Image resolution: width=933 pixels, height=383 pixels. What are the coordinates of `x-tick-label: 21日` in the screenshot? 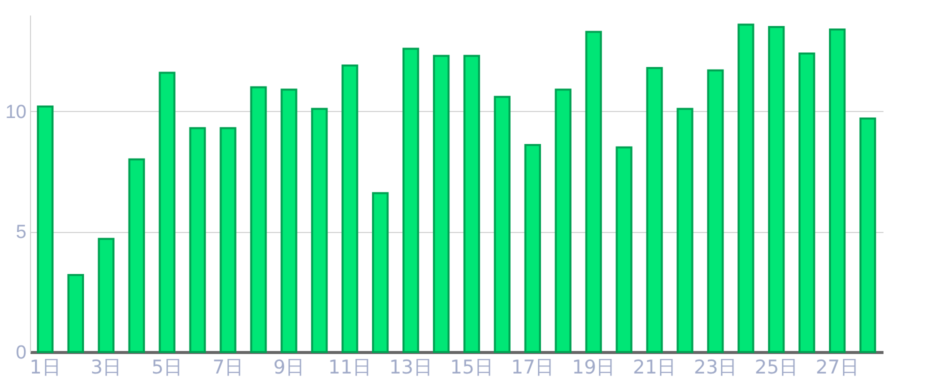 It's located at (654, 367).